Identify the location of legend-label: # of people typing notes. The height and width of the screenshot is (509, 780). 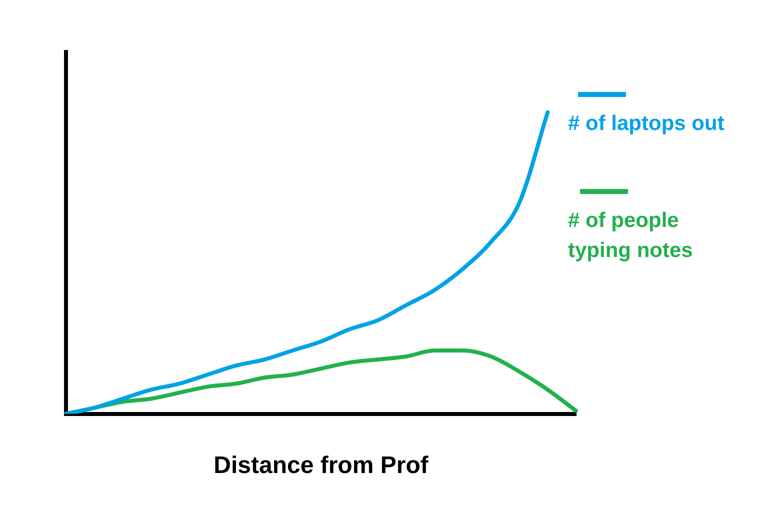
(631, 236).